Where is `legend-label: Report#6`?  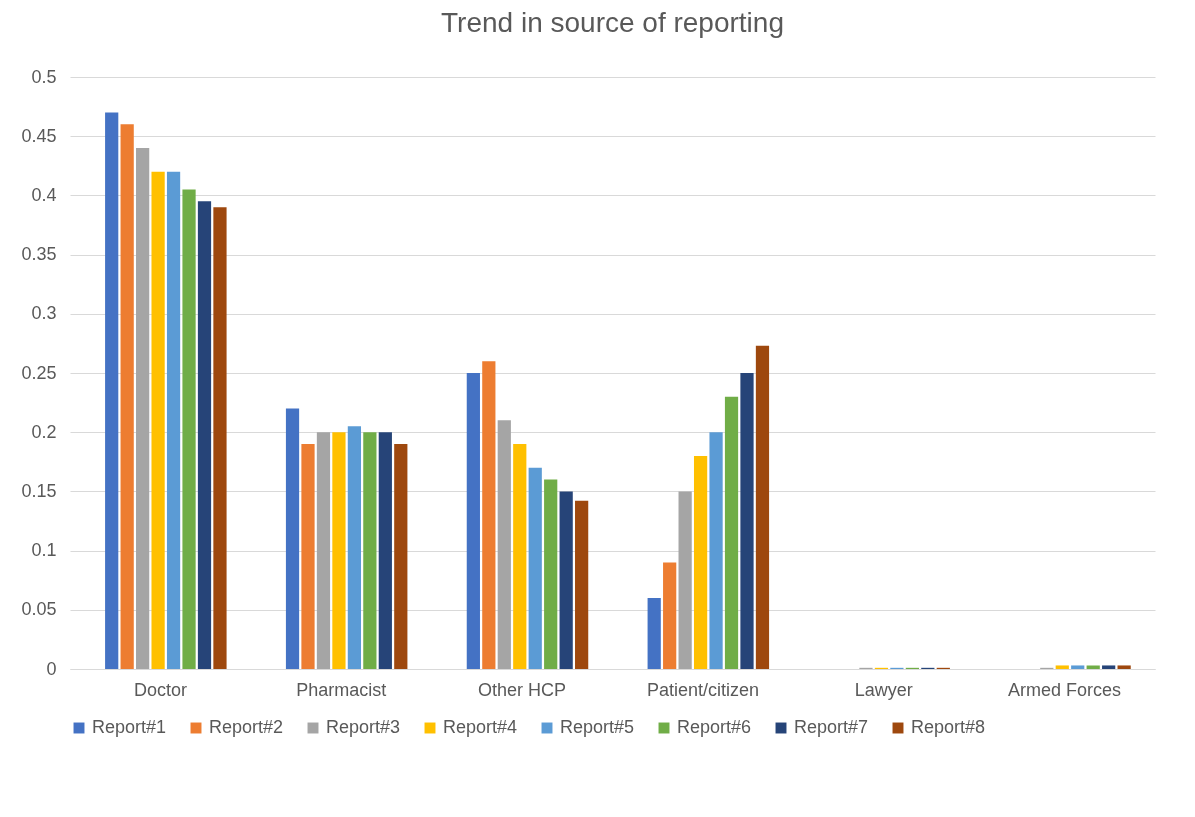 legend-label: Report#6 is located at coordinates (714, 727).